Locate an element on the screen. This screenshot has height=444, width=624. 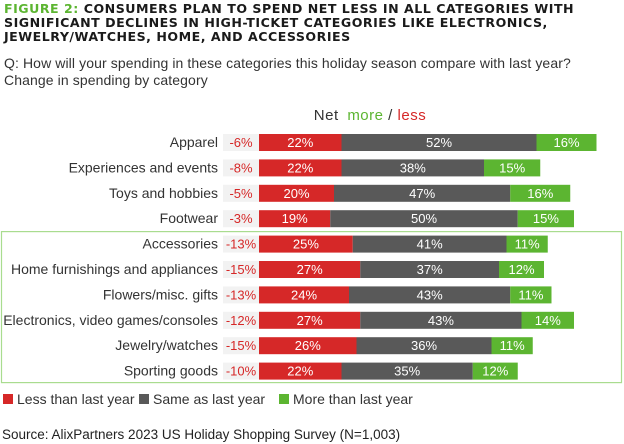
legend-item-more: More than last year is located at coordinates (346, 399).